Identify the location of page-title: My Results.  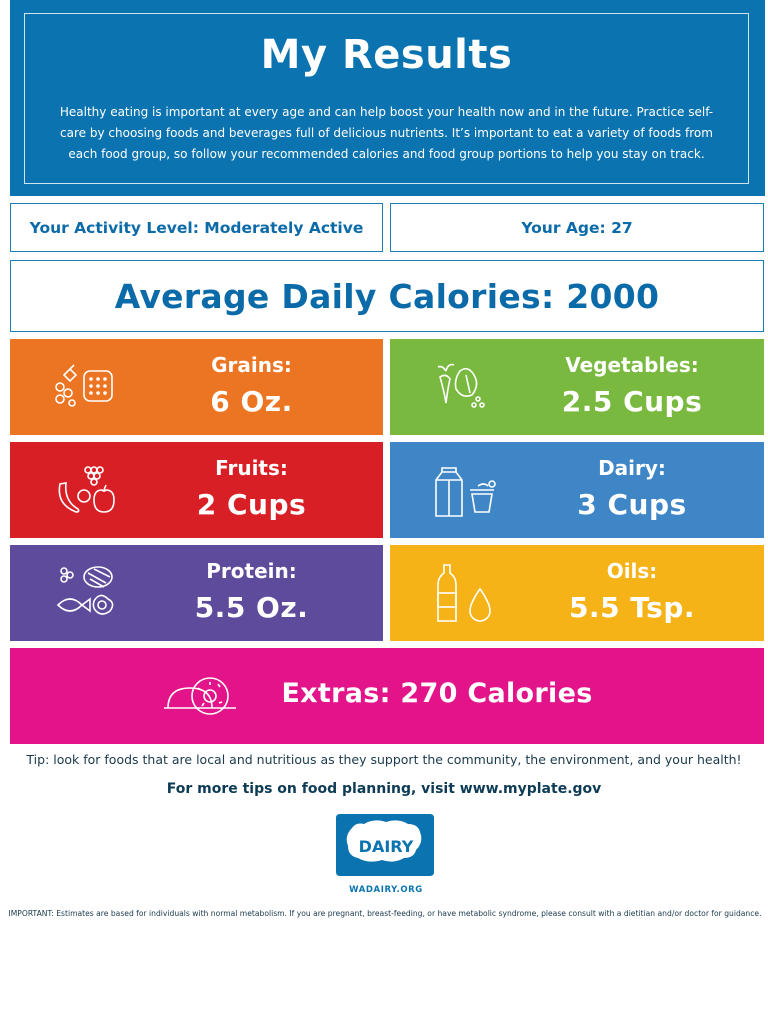
(386, 55).